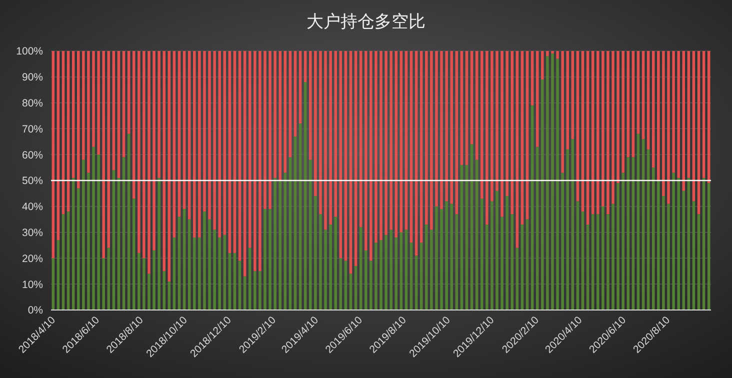 The width and height of the screenshot is (732, 378). I want to click on y-tick-label: 80%, so click(32, 103).